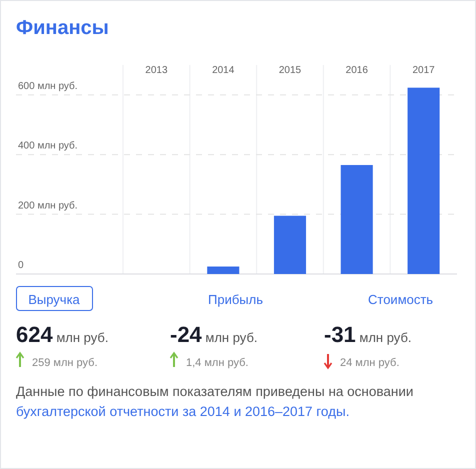  I want to click on text: бухгалтерской отчетности за 2014 и 2016–2017 годы., so click(183, 411).